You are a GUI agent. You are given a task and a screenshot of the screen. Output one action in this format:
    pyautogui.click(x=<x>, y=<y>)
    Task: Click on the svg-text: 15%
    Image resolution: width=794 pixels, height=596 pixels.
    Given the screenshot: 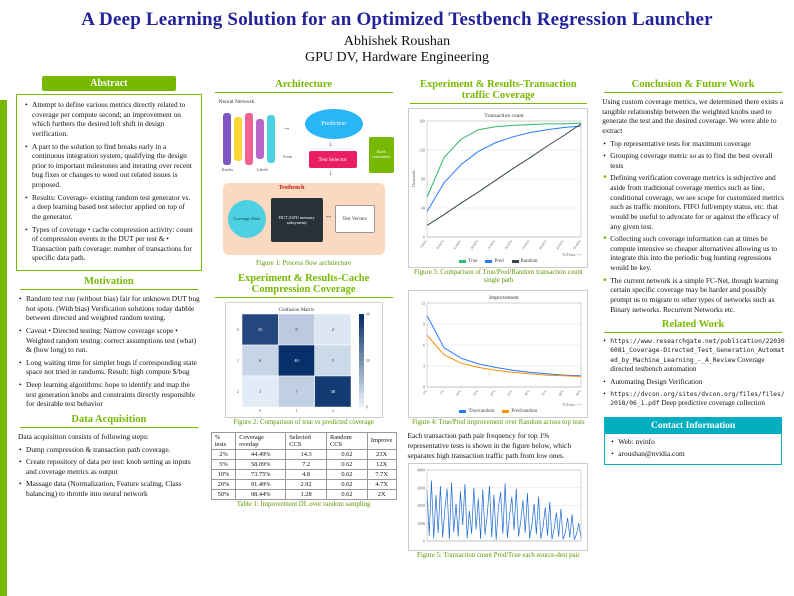 What is the action you would take?
    pyautogui.click(x=476, y=393)
    